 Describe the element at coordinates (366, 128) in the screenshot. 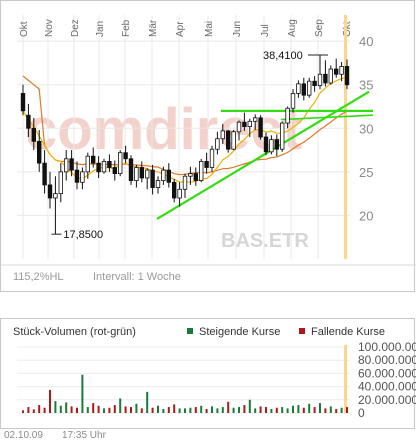

I see `y-tick-label: 30` at that location.